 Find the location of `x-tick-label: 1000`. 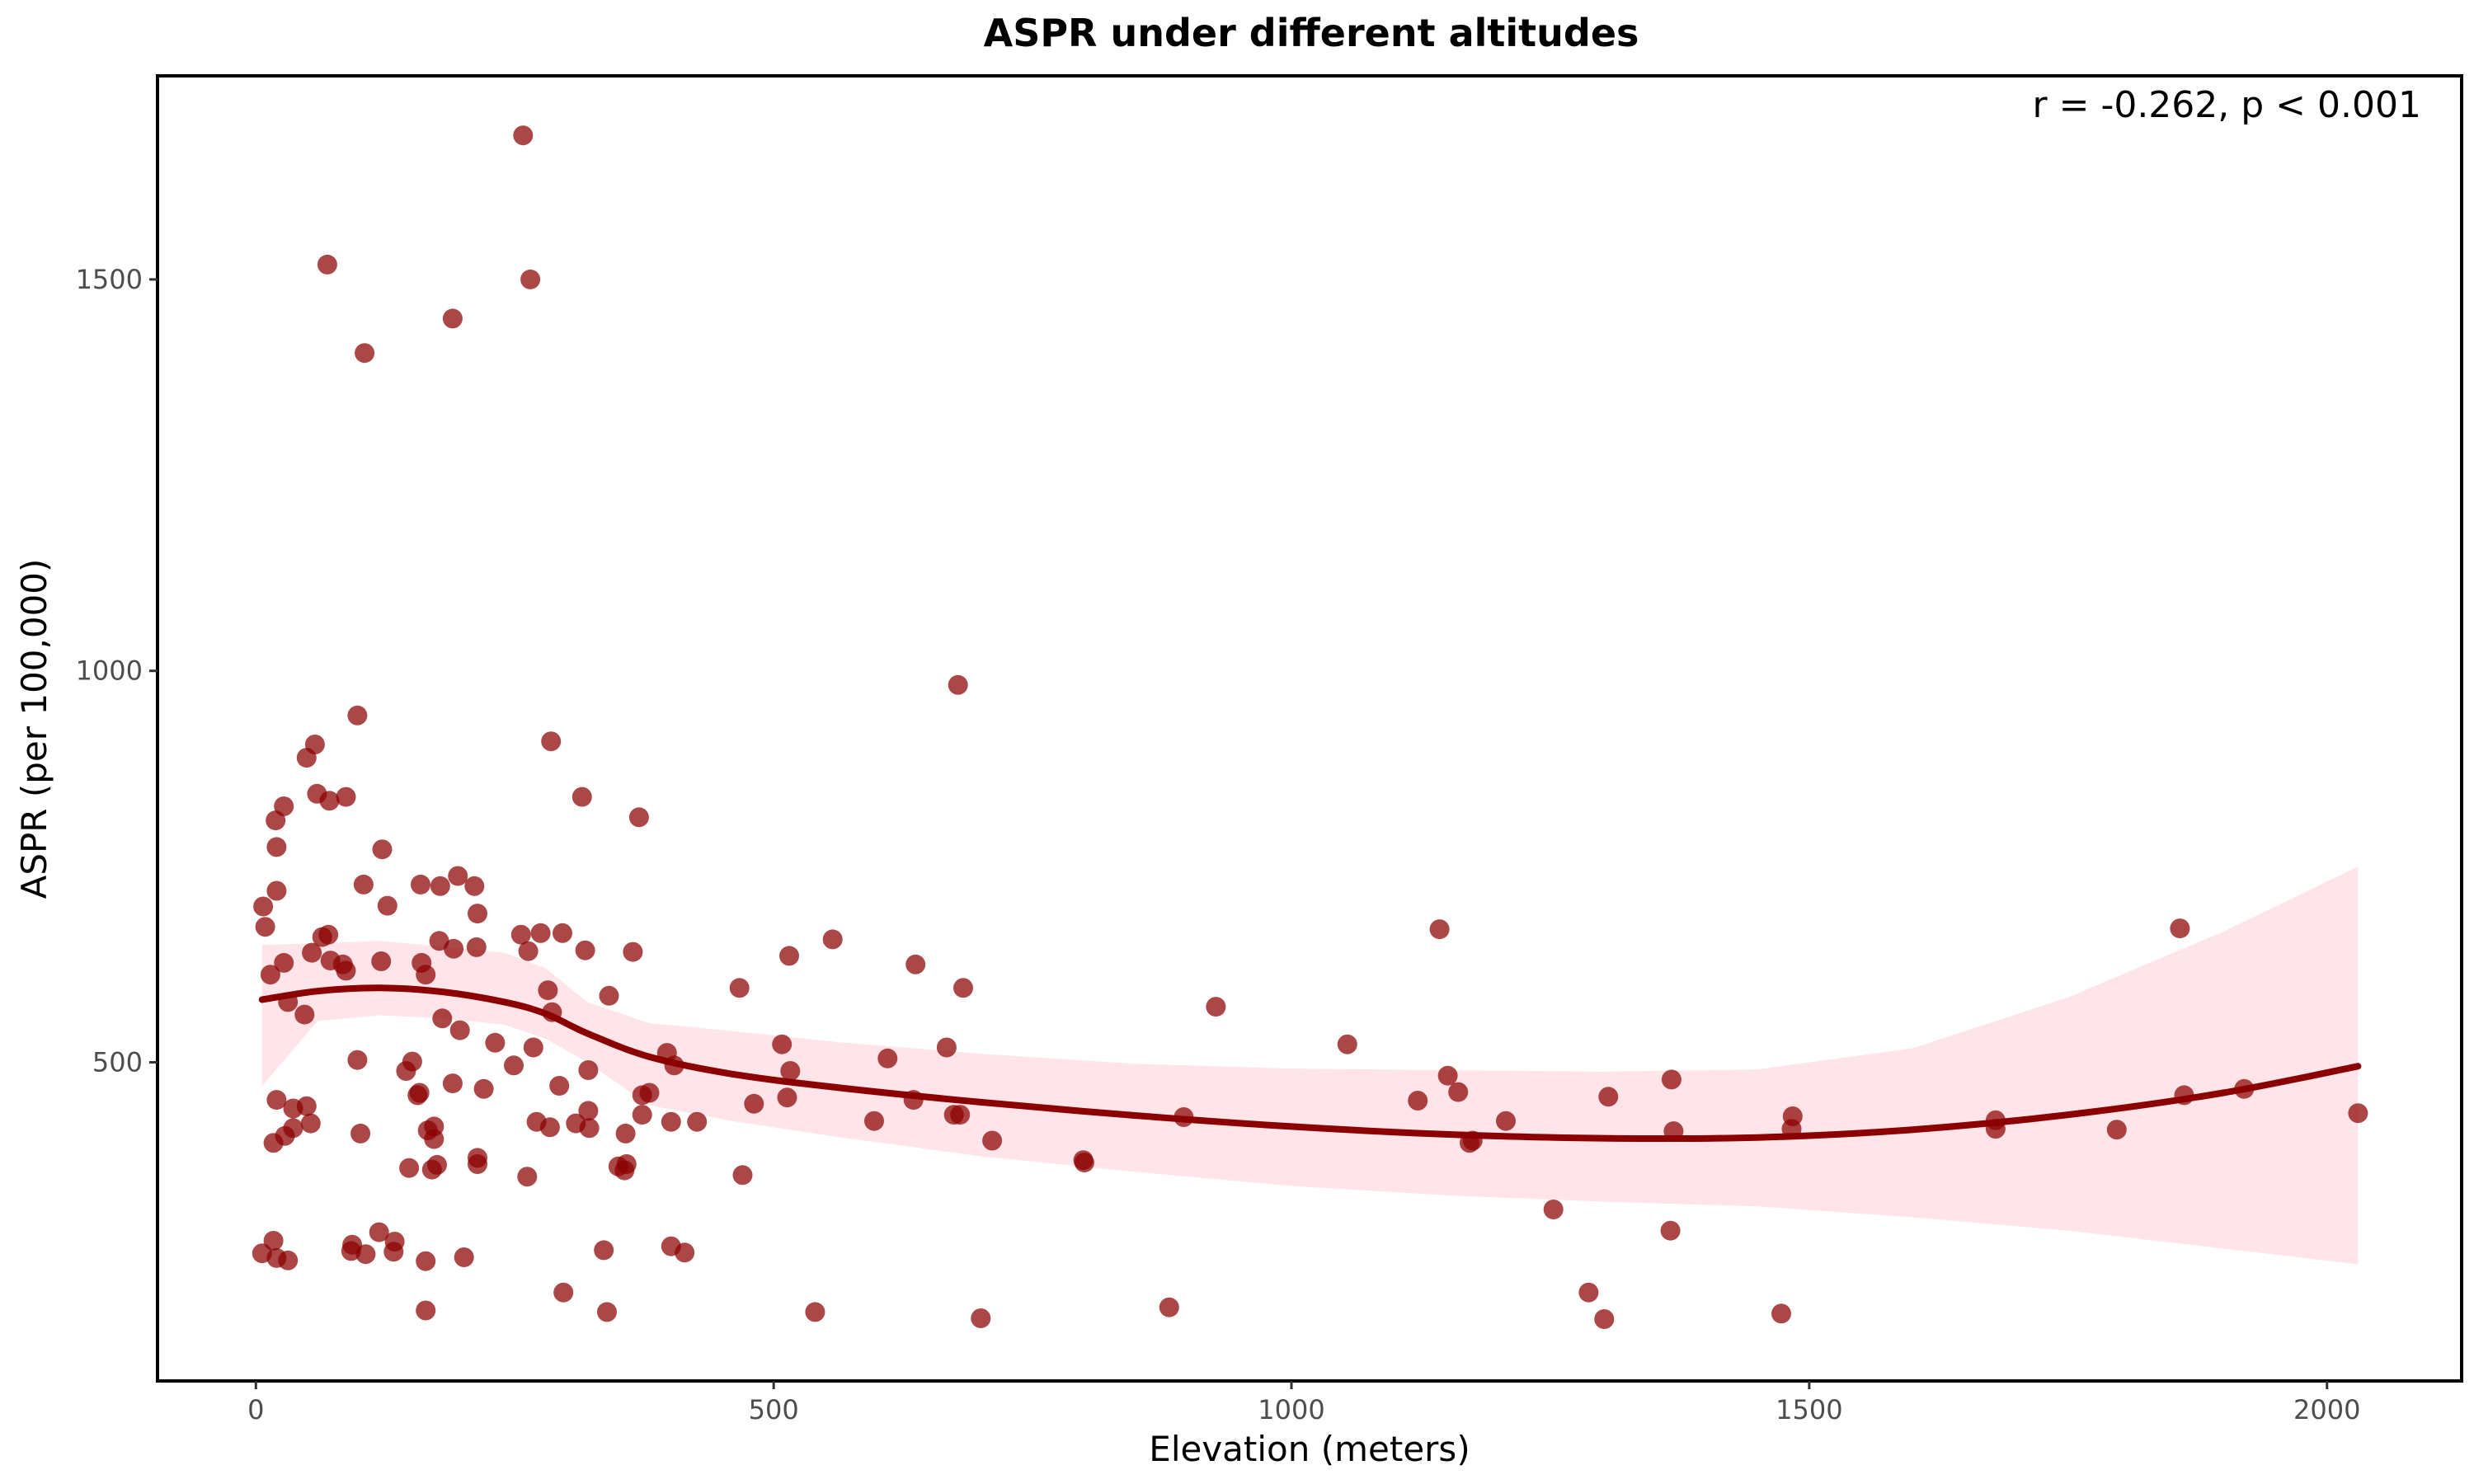

x-tick-label: 1000 is located at coordinates (1291, 1409).